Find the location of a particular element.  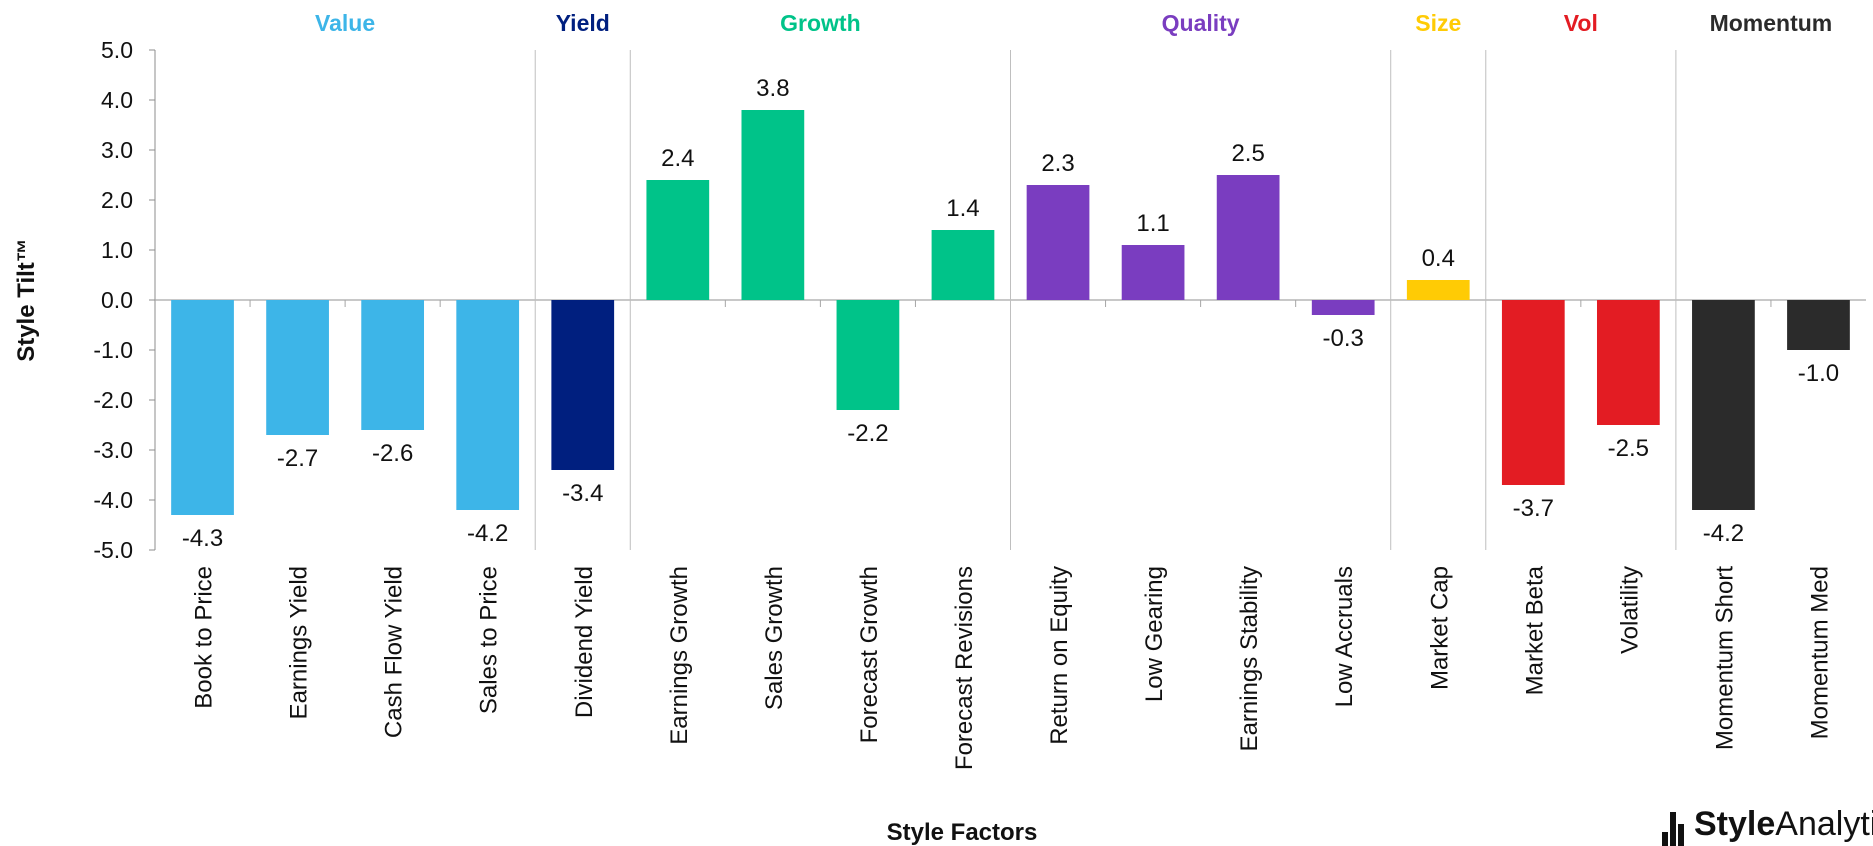

group-label-yield: Yield is located at coordinates (583, 23).